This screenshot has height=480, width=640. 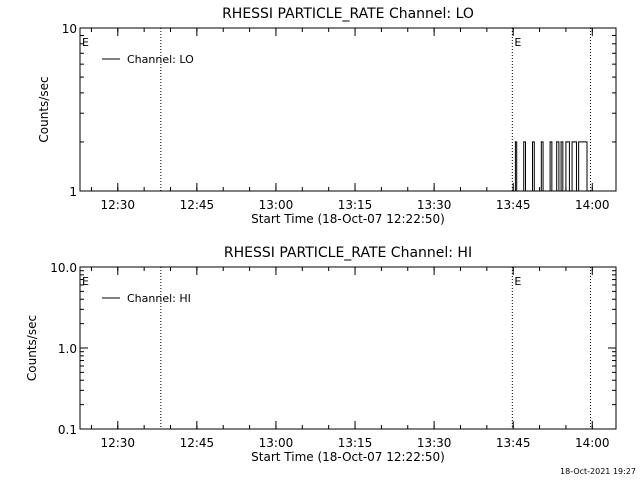 What do you see at coordinates (73, 192) in the screenshot?
I see `y-tick-label: 1` at bounding box center [73, 192].